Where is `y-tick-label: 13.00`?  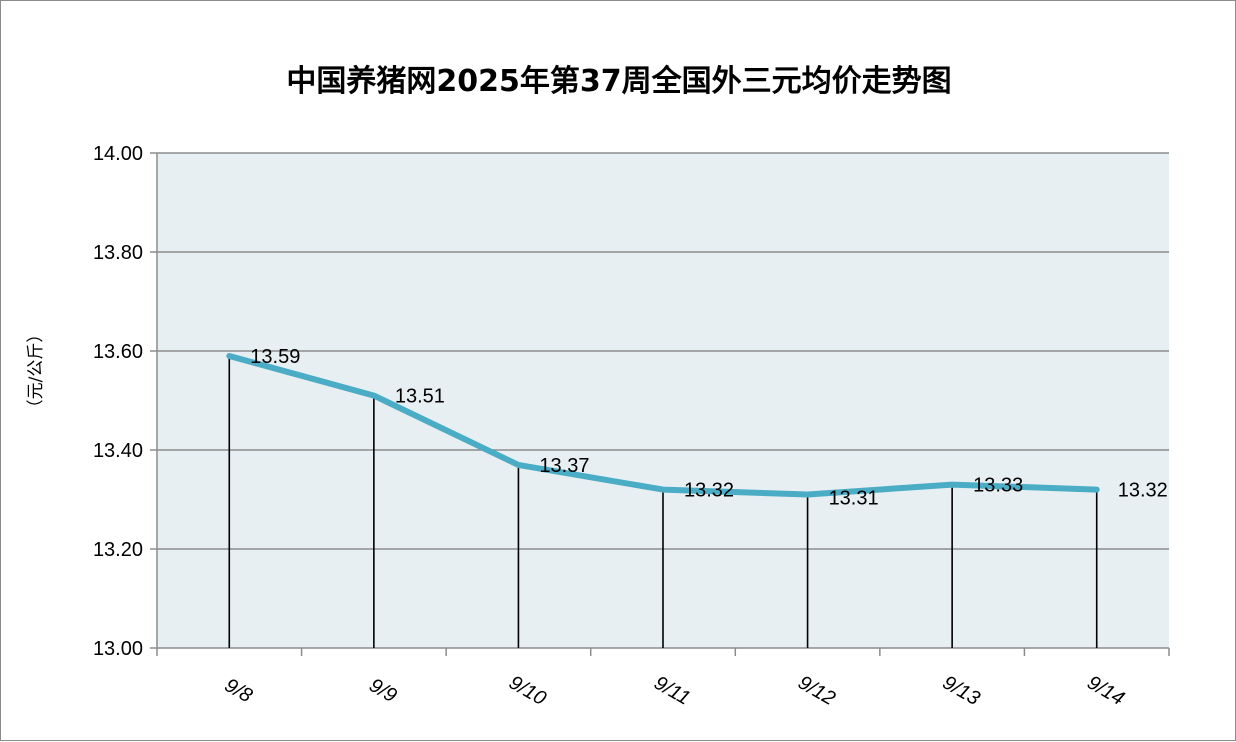
y-tick-label: 13.00 is located at coordinates (118, 649).